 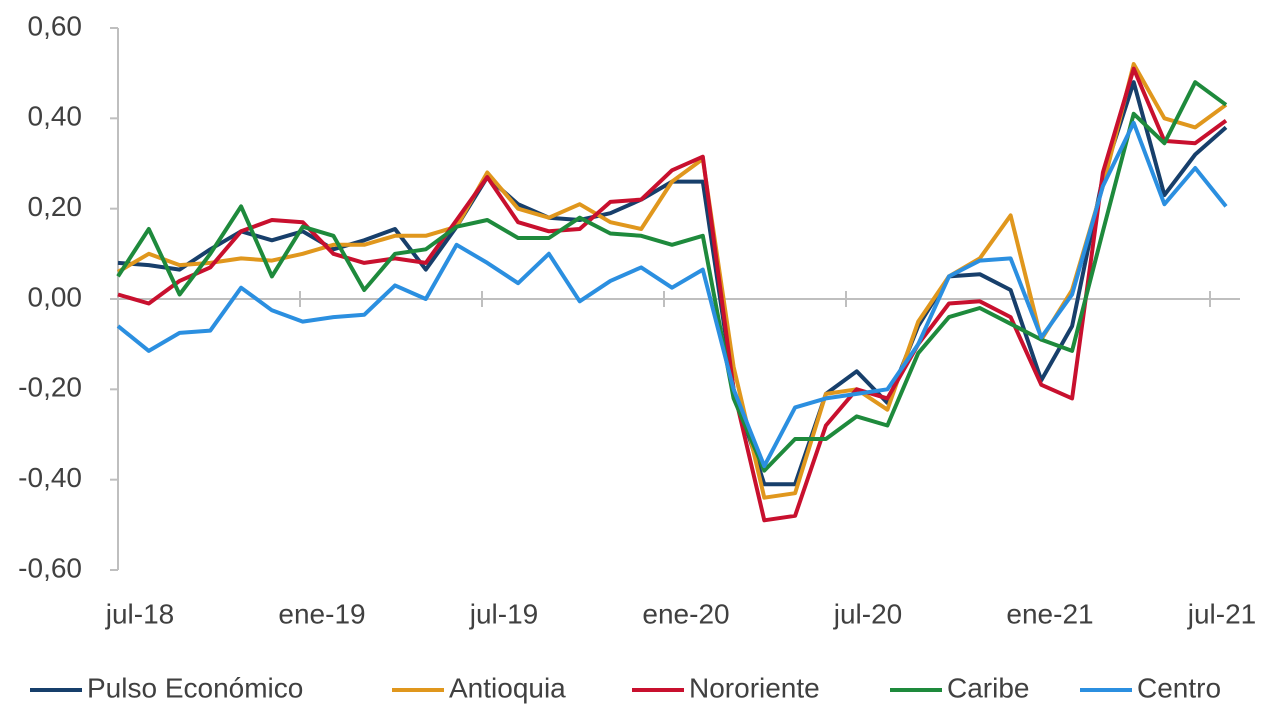 I want to click on x-tick-label: ene-21, so click(x=1049, y=613).